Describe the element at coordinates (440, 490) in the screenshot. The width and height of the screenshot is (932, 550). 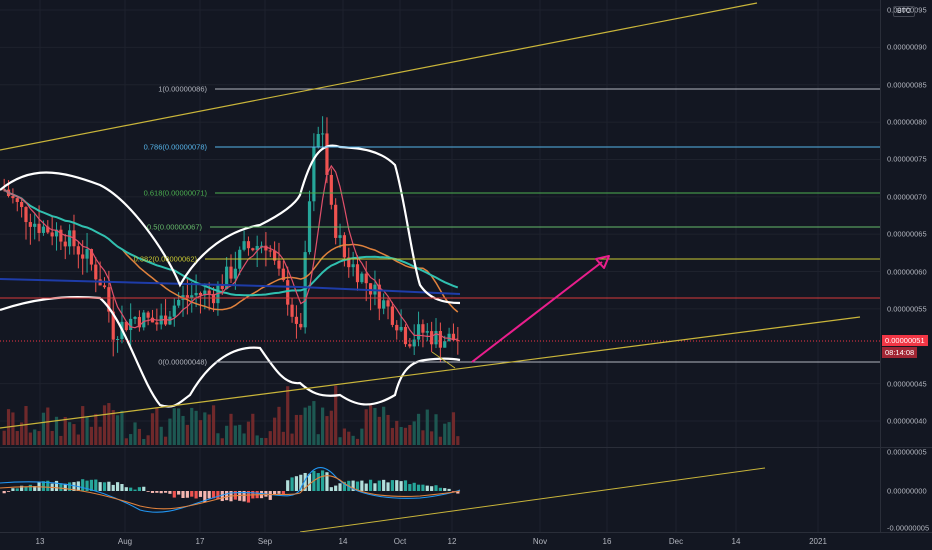
I see `oscillator-pane` at that location.